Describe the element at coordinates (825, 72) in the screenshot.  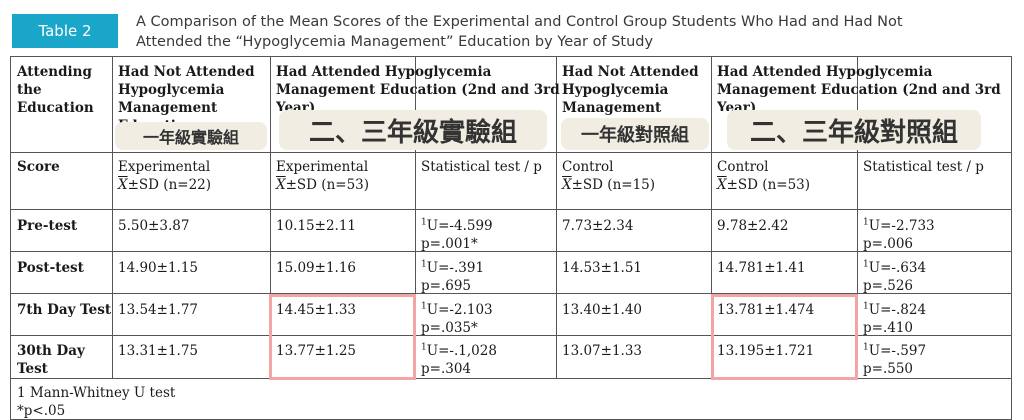
I see `header-text: Had Attended Hypoglycemia` at that location.